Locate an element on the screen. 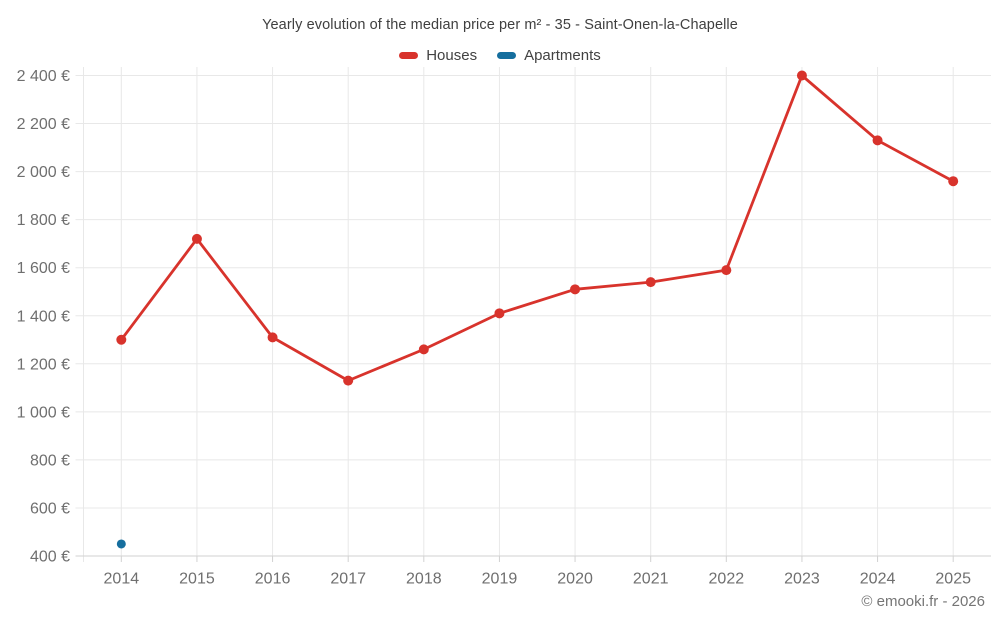 The image size is (1000, 625). x-axis-label: 2019 is located at coordinates (500, 579).